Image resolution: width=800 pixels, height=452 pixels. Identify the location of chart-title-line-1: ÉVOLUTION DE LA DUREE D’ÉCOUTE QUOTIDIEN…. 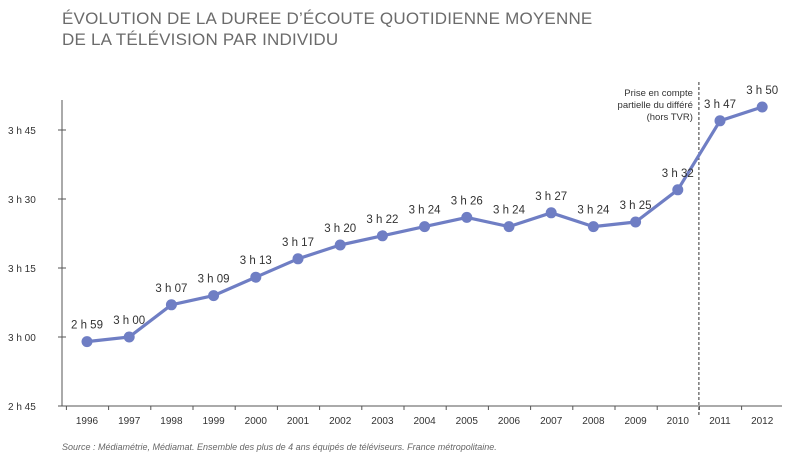
(327, 18).